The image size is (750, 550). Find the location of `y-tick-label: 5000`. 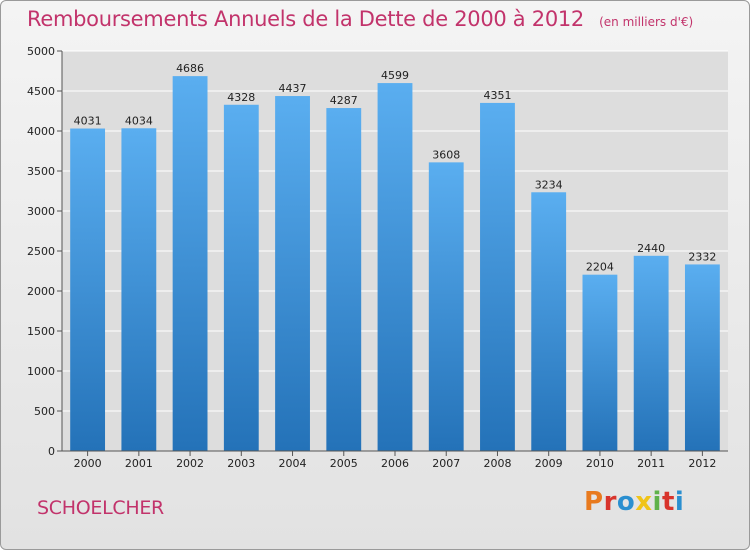

y-tick-label: 5000 is located at coordinates (41, 51).